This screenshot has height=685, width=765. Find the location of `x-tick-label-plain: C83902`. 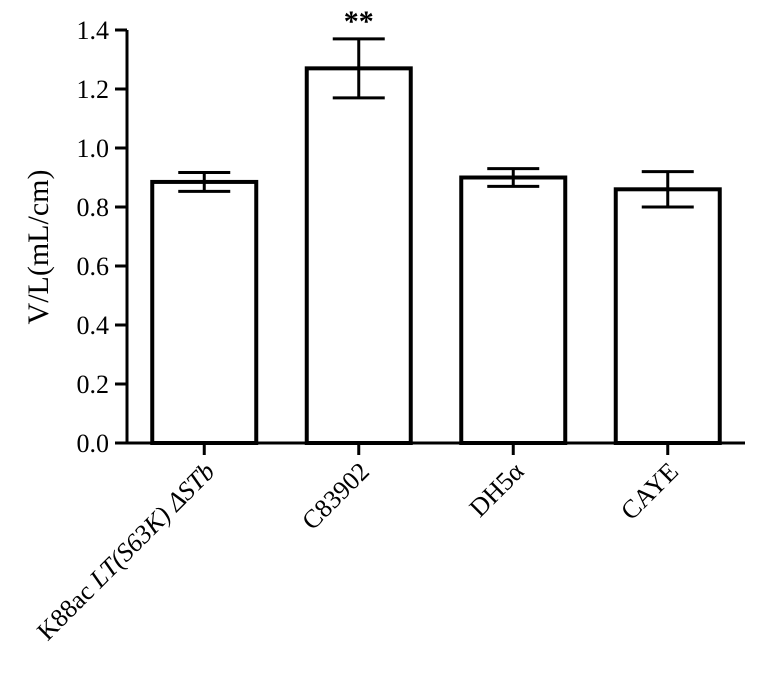

x-tick-label-plain: C83902 is located at coordinates (335, 496).